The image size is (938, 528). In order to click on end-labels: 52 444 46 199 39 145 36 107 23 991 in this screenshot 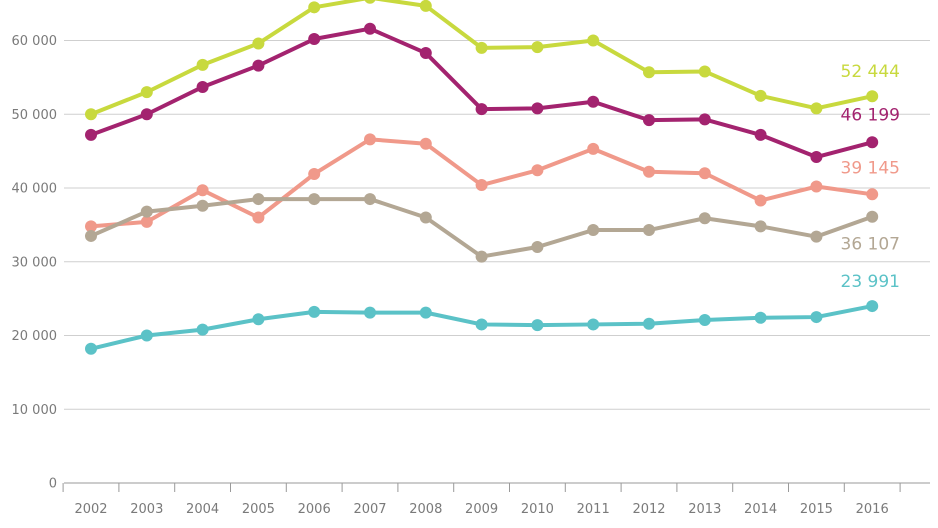, I will do `click(870, 177)`.